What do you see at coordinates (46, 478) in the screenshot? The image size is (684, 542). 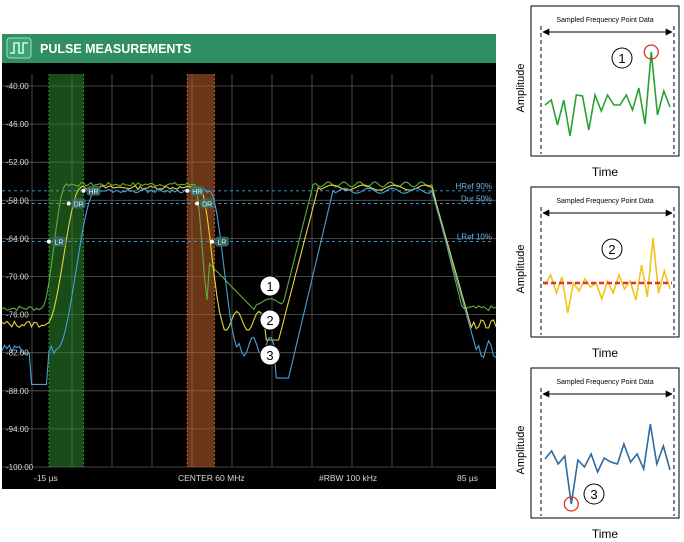 I see `x-start-label: -15 µs` at bounding box center [46, 478].